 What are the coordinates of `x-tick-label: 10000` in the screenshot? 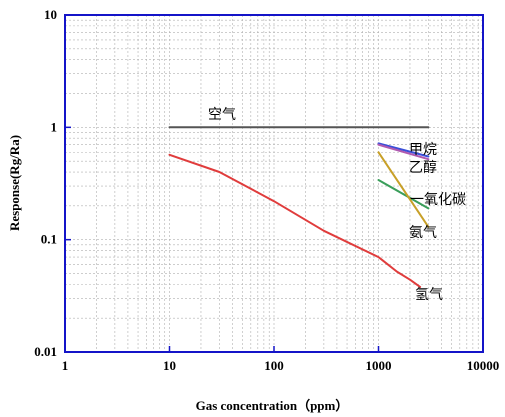 It's located at (483, 365).